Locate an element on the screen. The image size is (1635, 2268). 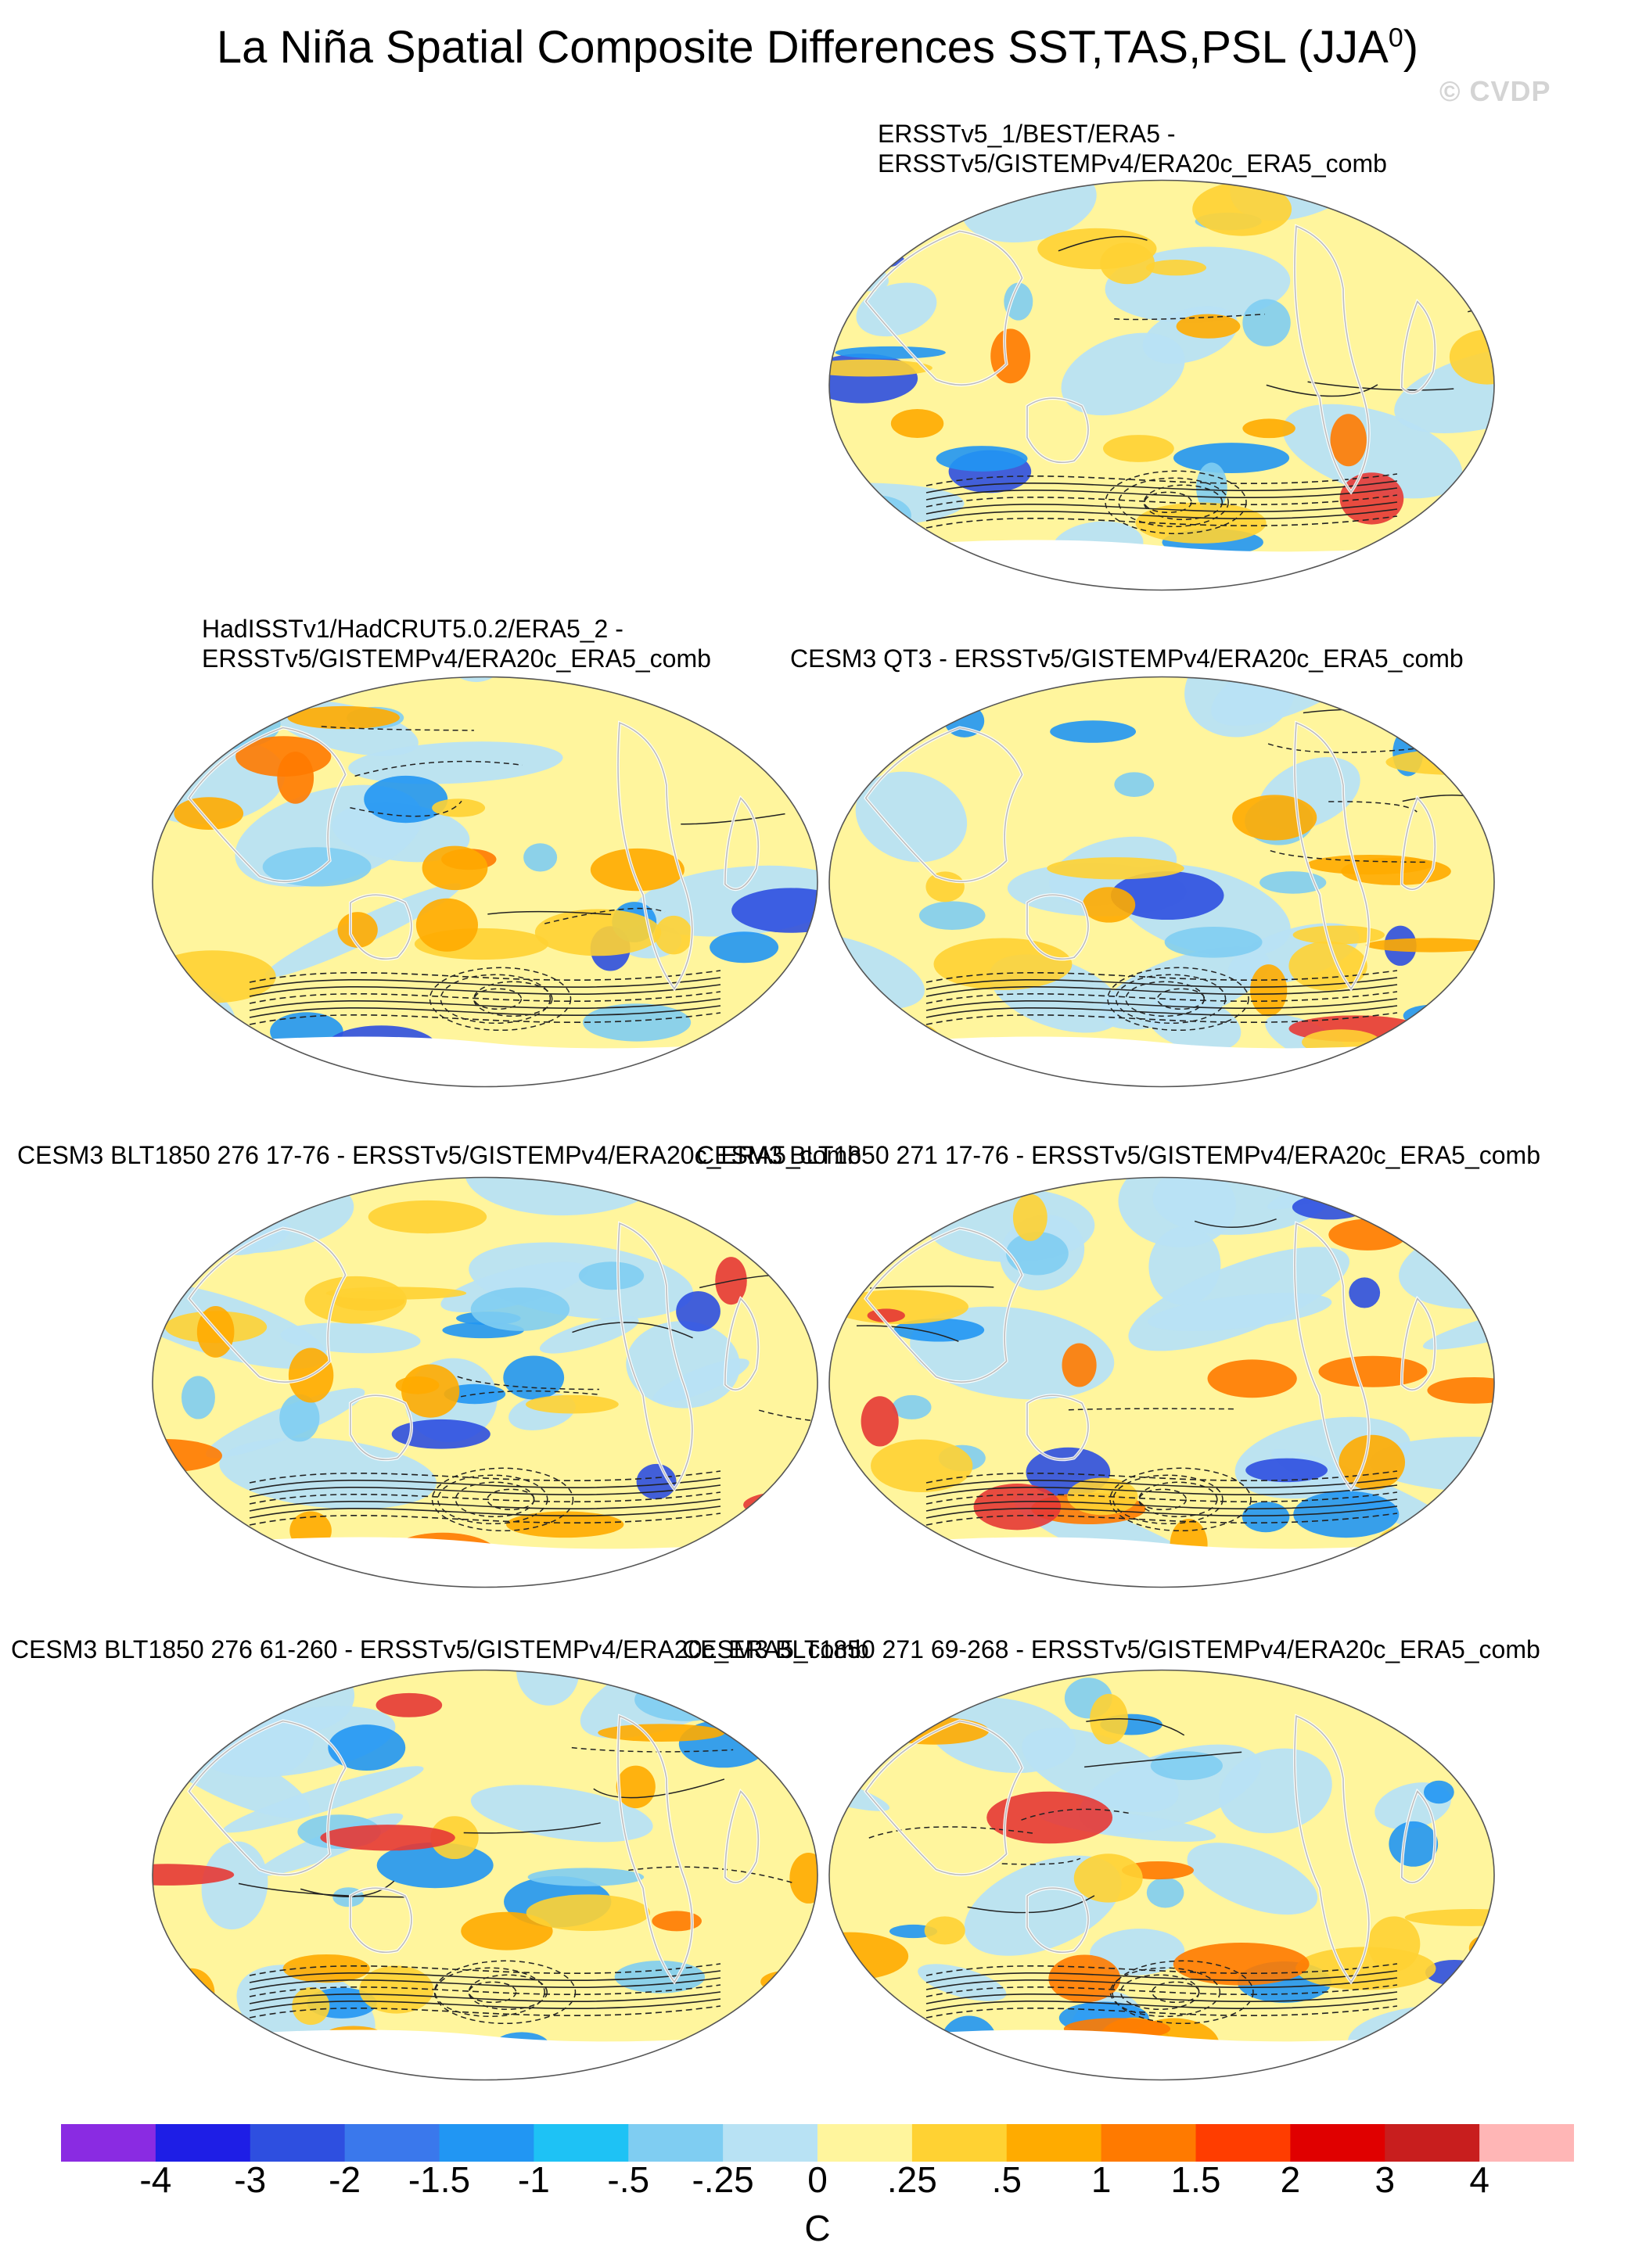
colorbar-tick-label: -.5 is located at coordinates (628, 2179).